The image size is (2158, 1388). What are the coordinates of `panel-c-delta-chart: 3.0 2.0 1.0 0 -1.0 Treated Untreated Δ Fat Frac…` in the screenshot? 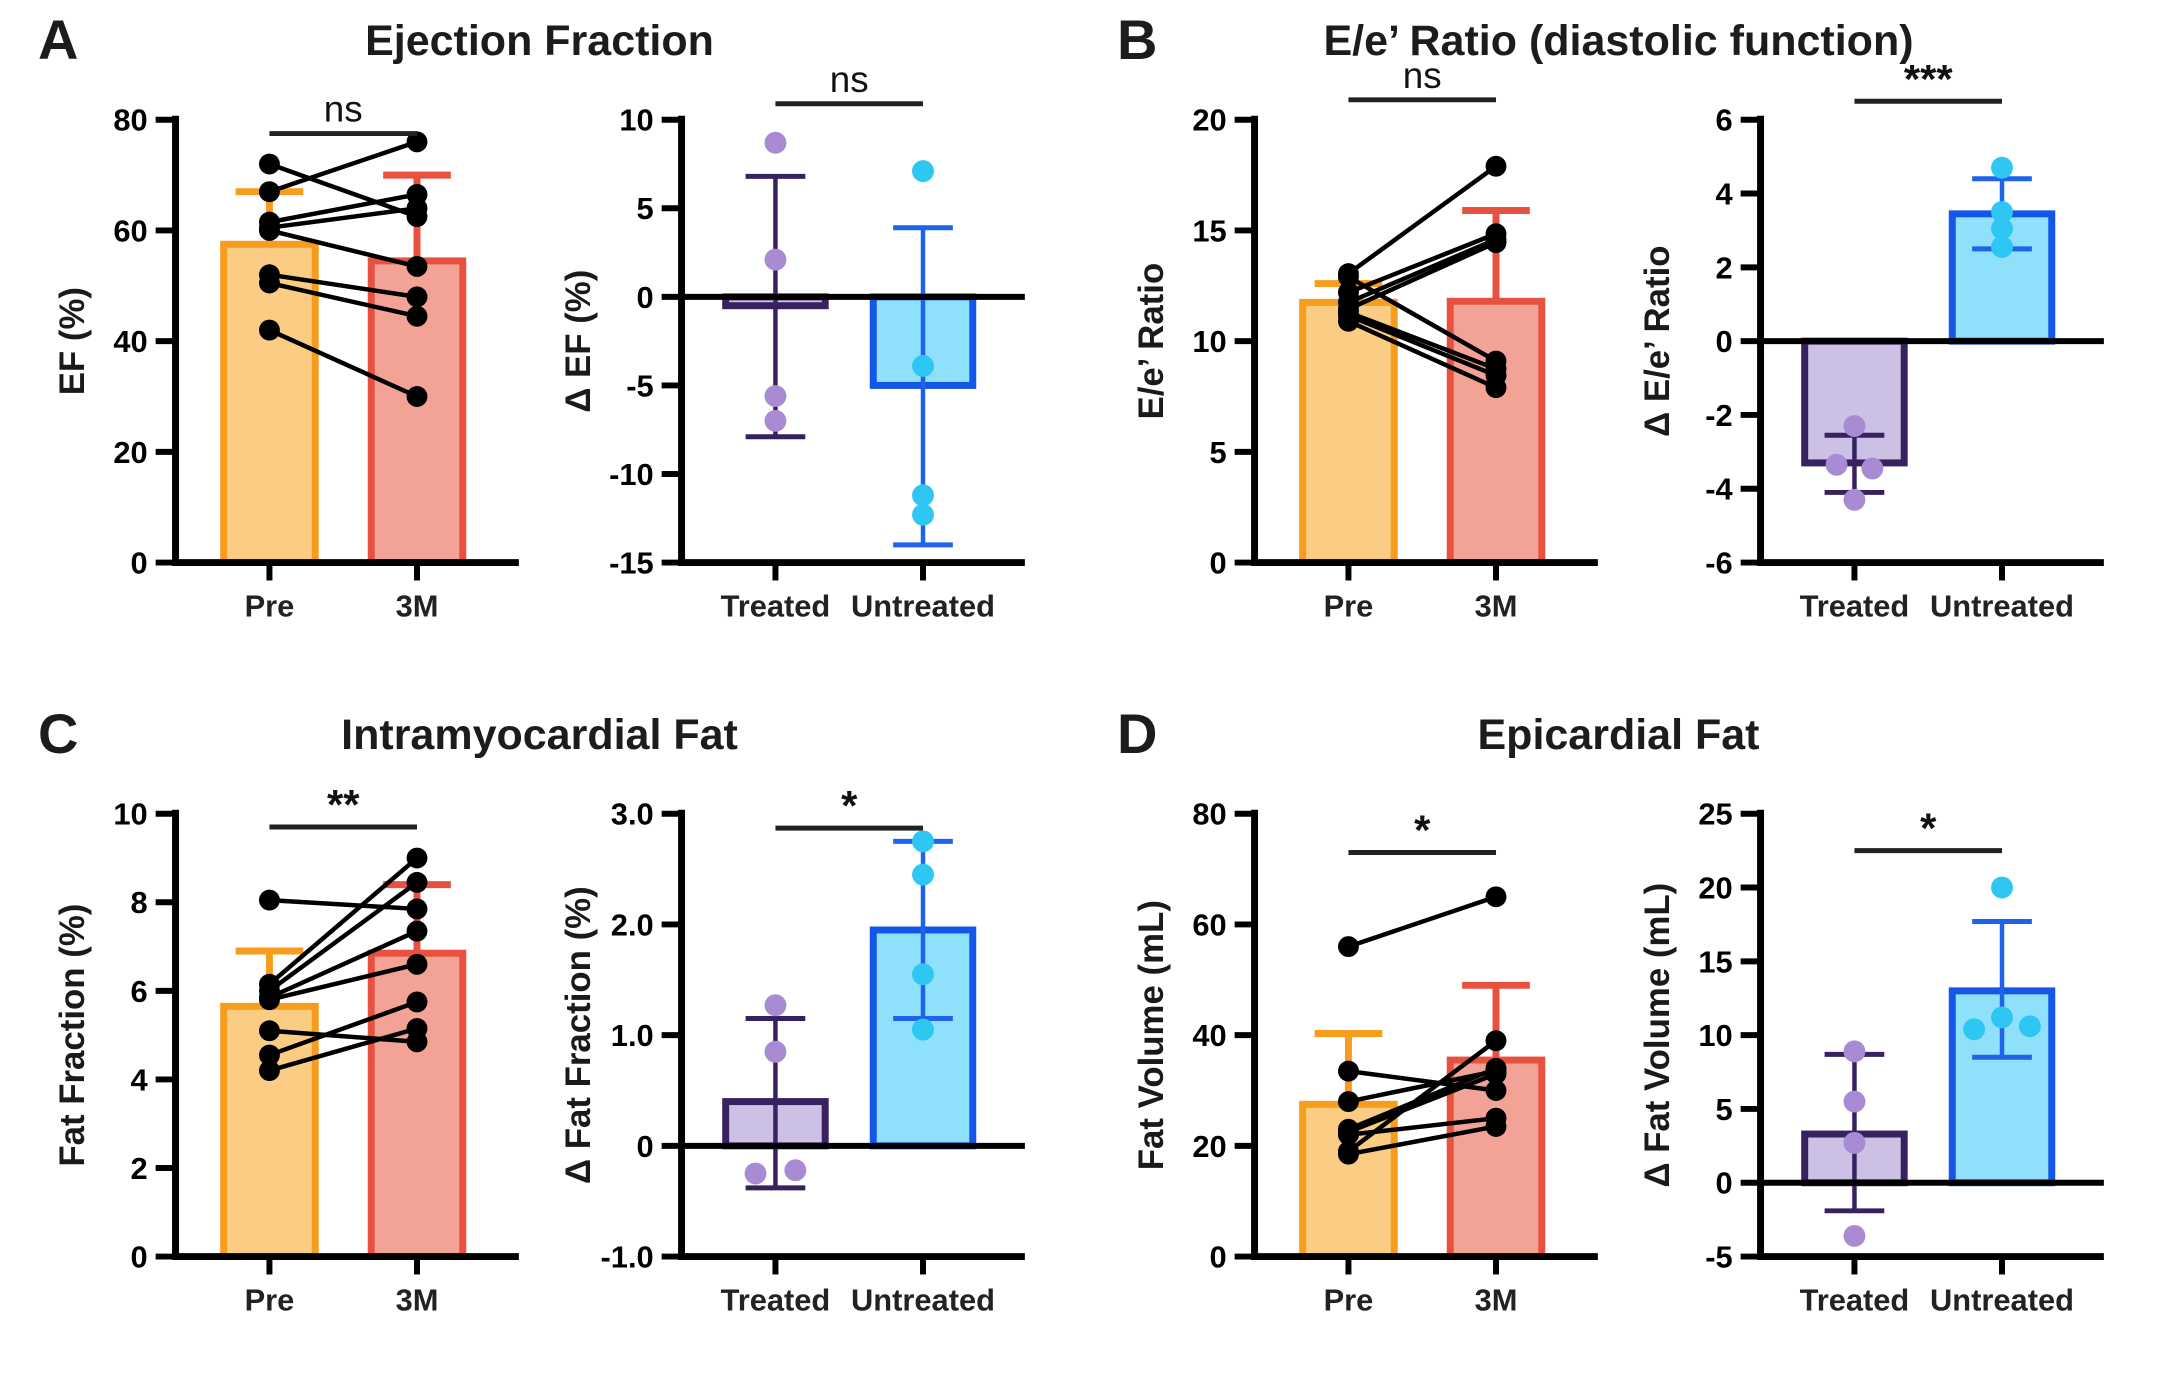 It's located at (791, 1050).